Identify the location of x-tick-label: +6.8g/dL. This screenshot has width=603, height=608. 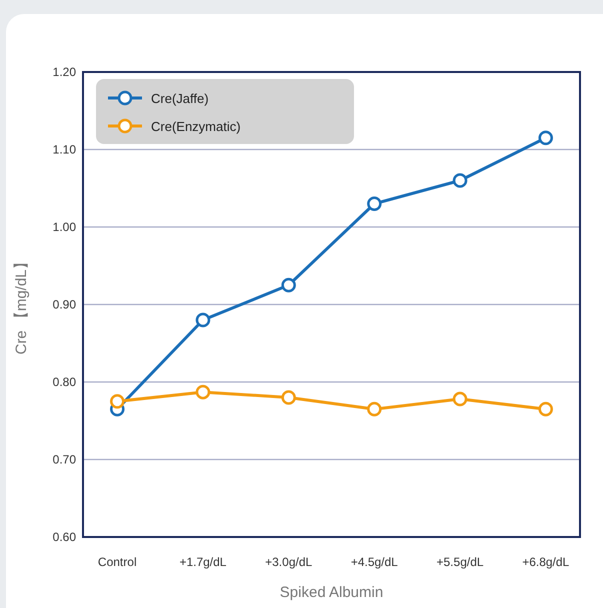
(546, 562).